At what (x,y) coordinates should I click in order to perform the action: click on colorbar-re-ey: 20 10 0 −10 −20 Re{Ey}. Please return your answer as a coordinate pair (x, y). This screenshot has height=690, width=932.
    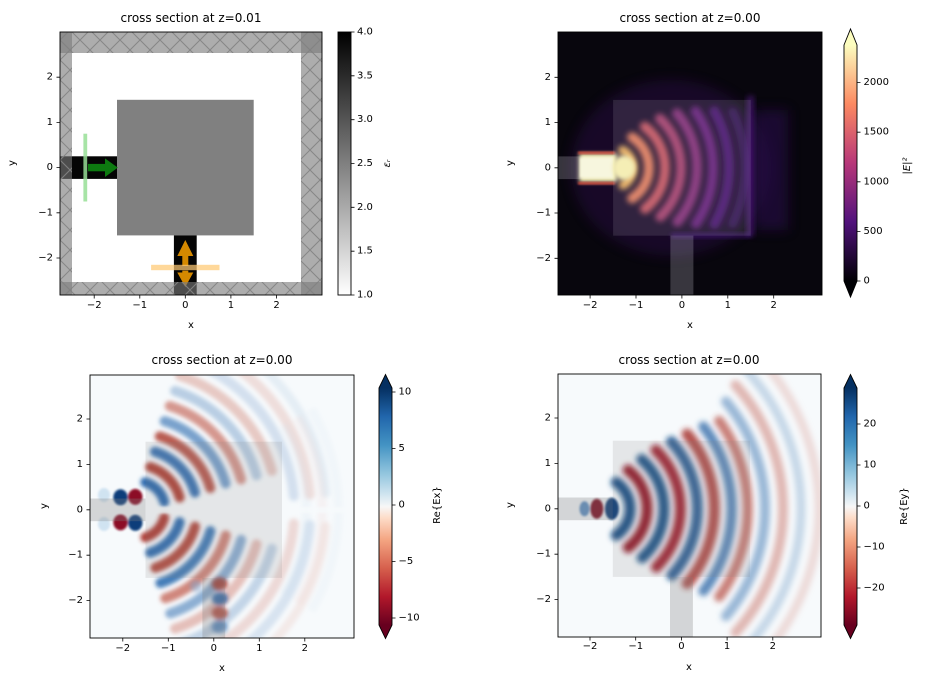
    Looking at the image, I should click on (876, 506).